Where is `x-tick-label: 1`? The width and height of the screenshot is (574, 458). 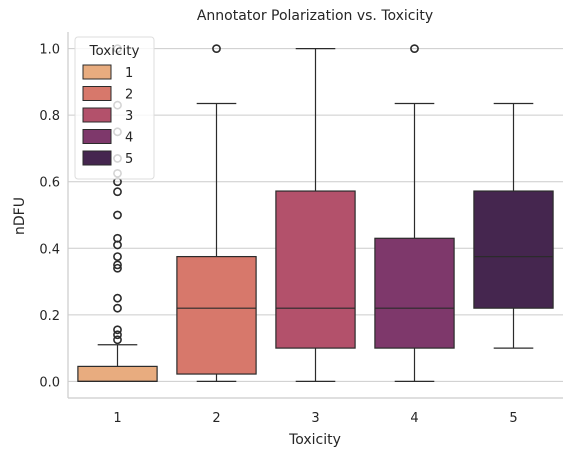
x-tick-label: 1 is located at coordinates (117, 418).